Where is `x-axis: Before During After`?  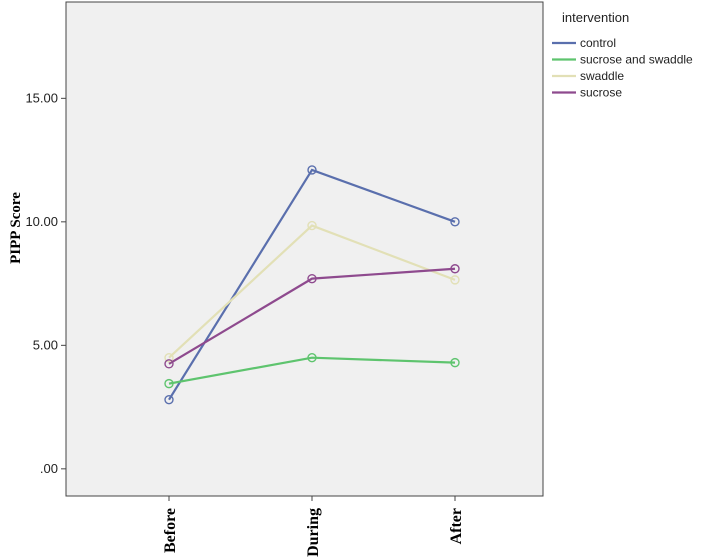 x-axis: Before During After is located at coordinates (313, 526).